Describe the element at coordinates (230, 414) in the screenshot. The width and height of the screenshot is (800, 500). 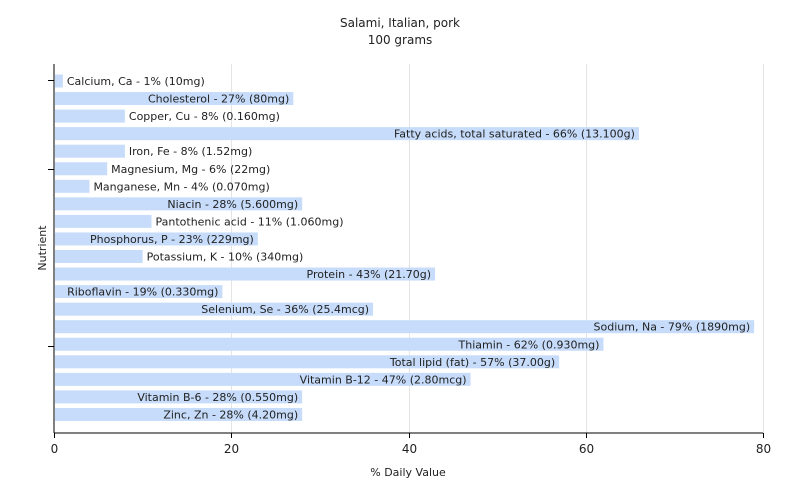
I see `bar-label: Zinc, Zn - 28% (4.20mg)` at that location.